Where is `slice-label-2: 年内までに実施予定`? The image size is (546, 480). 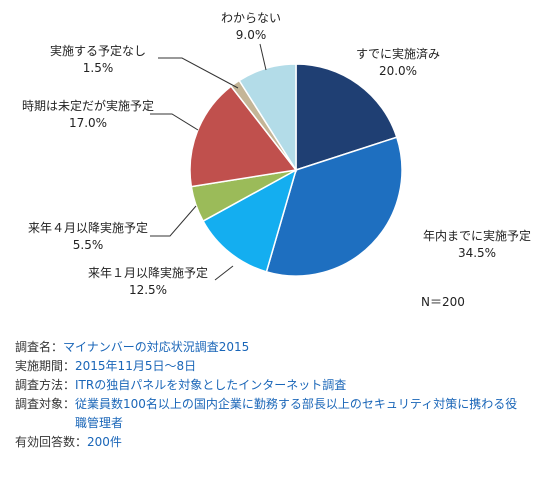
slice-label-2: 年内までに実施予定 is located at coordinates (477, 235).